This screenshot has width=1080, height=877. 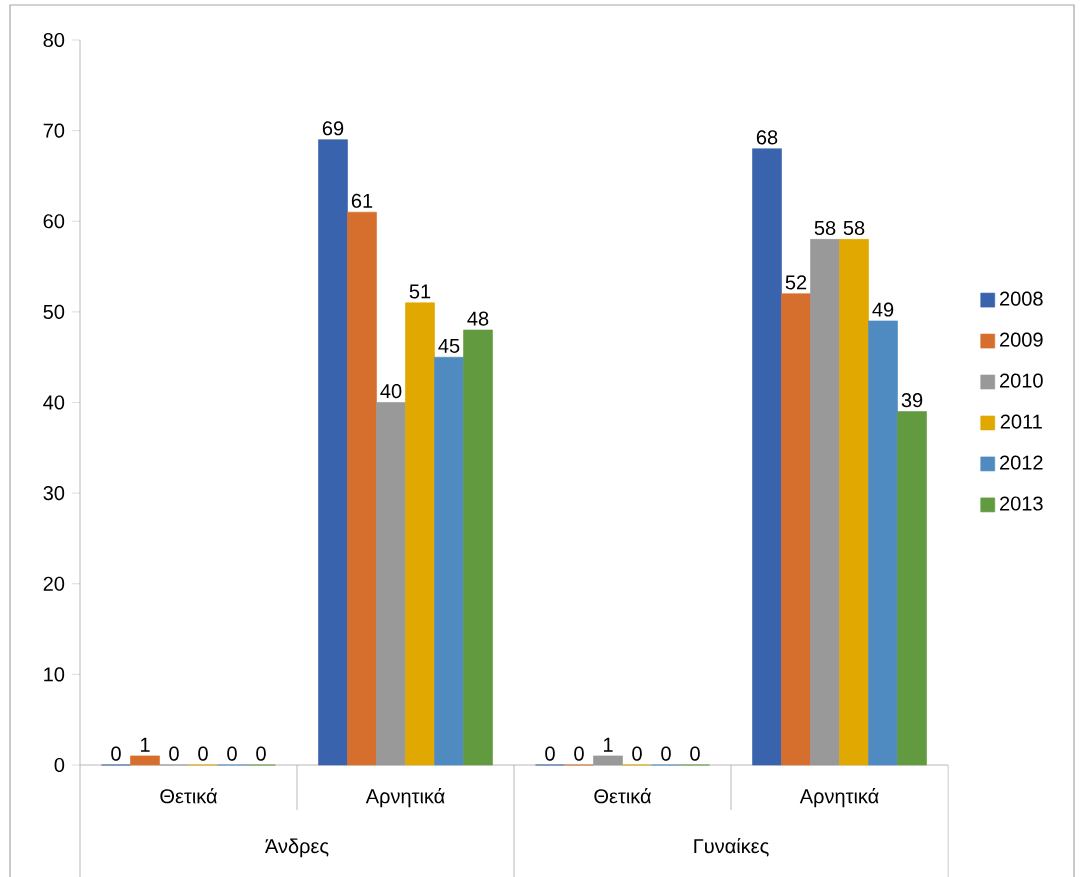 What do you see at coordinates (796, 282) in the screenshot?
I see `data-label: 52` at bounding box center [796, 282].